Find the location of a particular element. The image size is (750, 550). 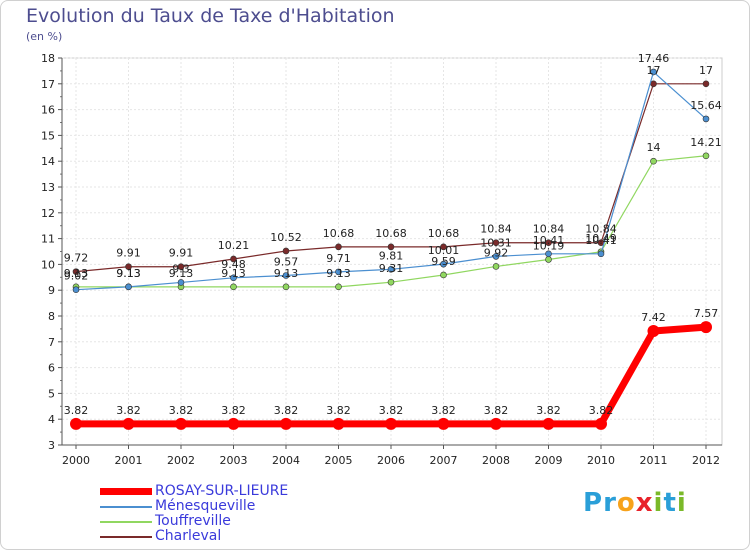

x-tick-label: 2001 is located at coordinates (129, 460).